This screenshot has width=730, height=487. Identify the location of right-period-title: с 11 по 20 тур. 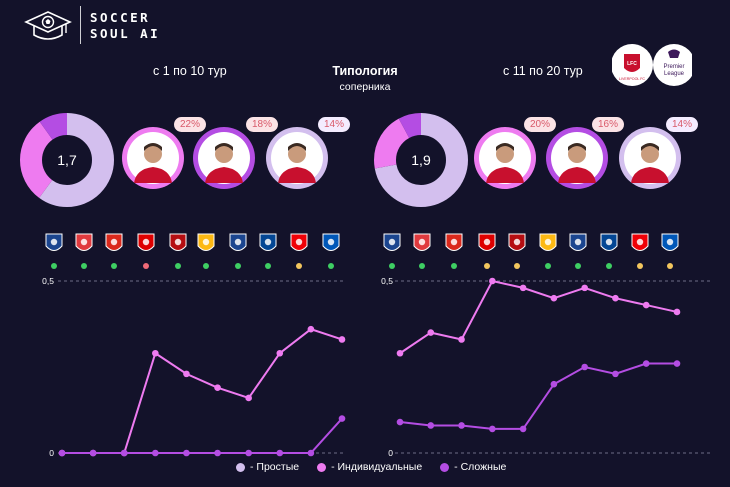
(543, 71).